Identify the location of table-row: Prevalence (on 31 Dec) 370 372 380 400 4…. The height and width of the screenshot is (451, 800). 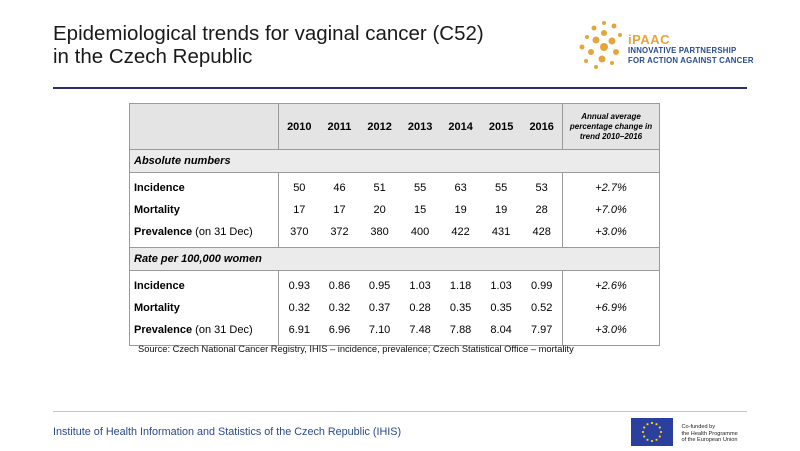
(394, 234).